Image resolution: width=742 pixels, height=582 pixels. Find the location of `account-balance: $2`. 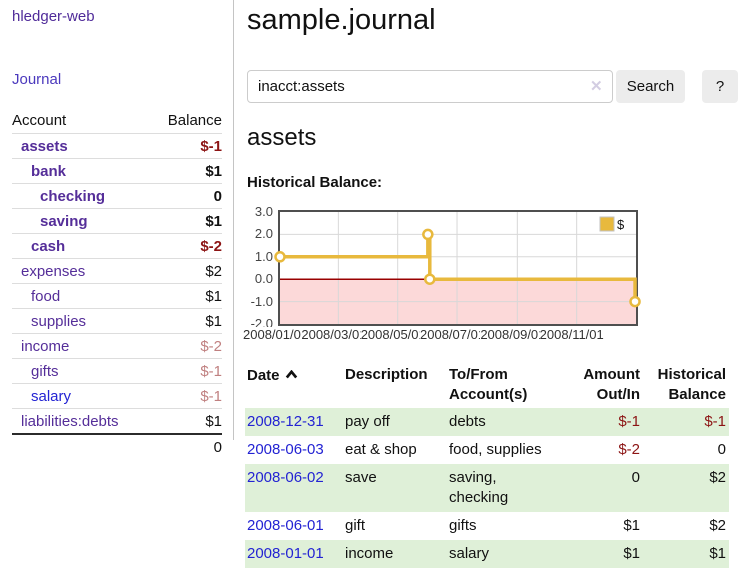

account-balance: $2 is located at coordinates (213, 271).